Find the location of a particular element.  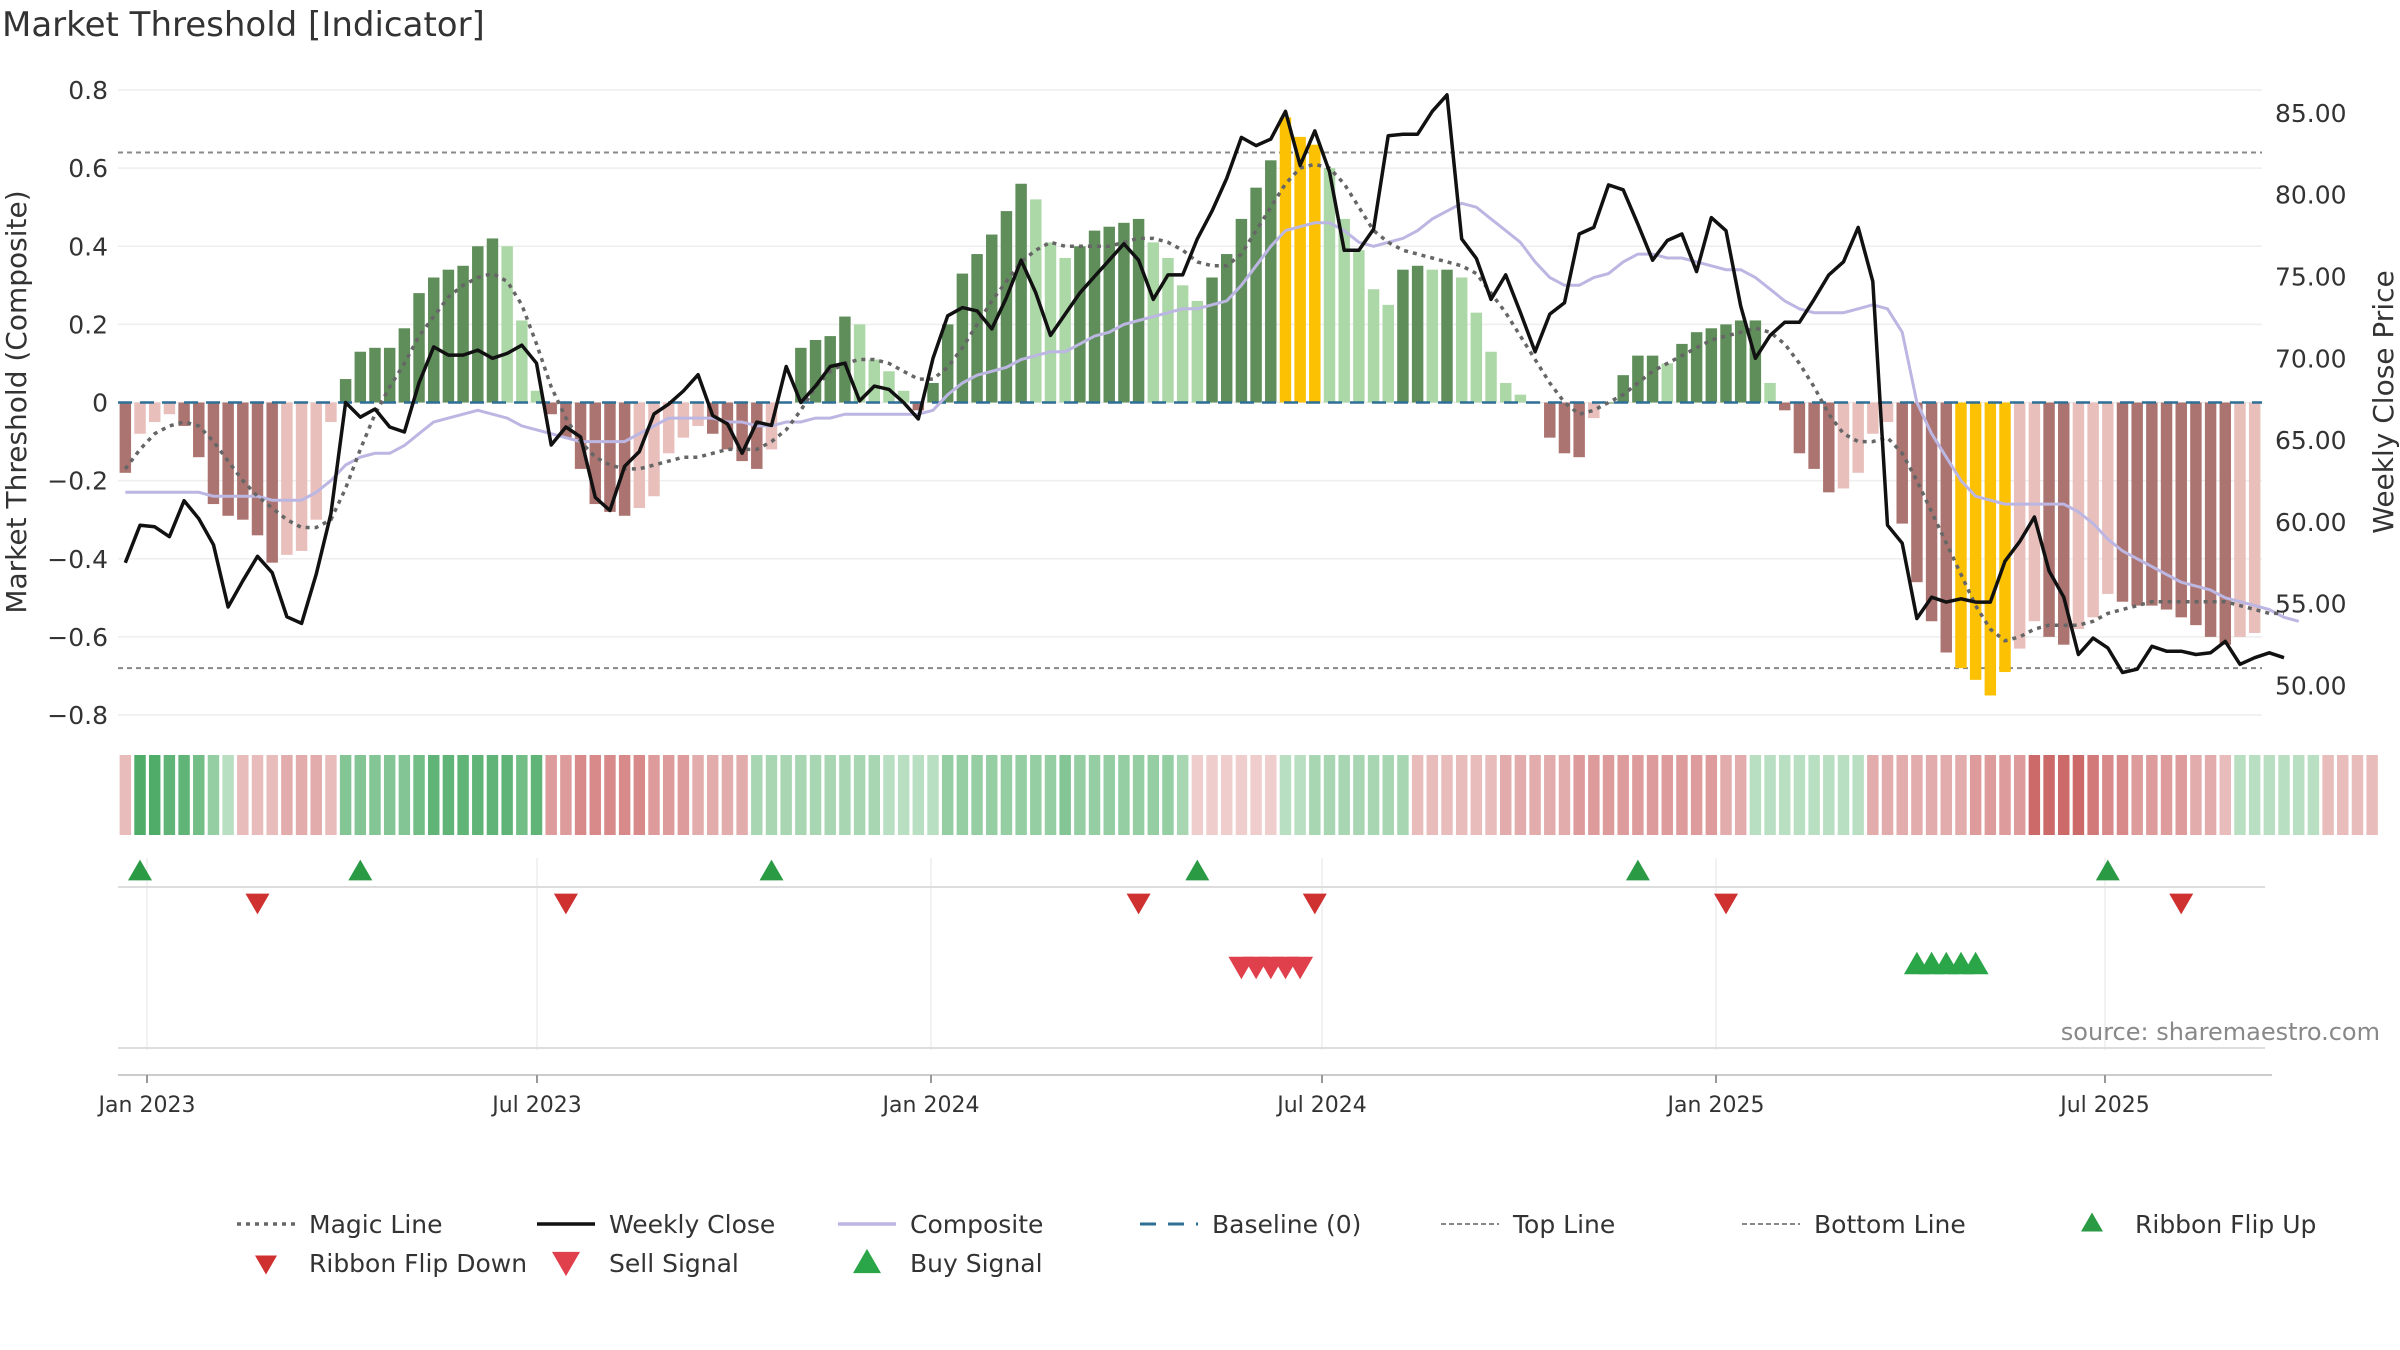

x-tick-label: Jul 2023 is located at coordinates (536, 1105).